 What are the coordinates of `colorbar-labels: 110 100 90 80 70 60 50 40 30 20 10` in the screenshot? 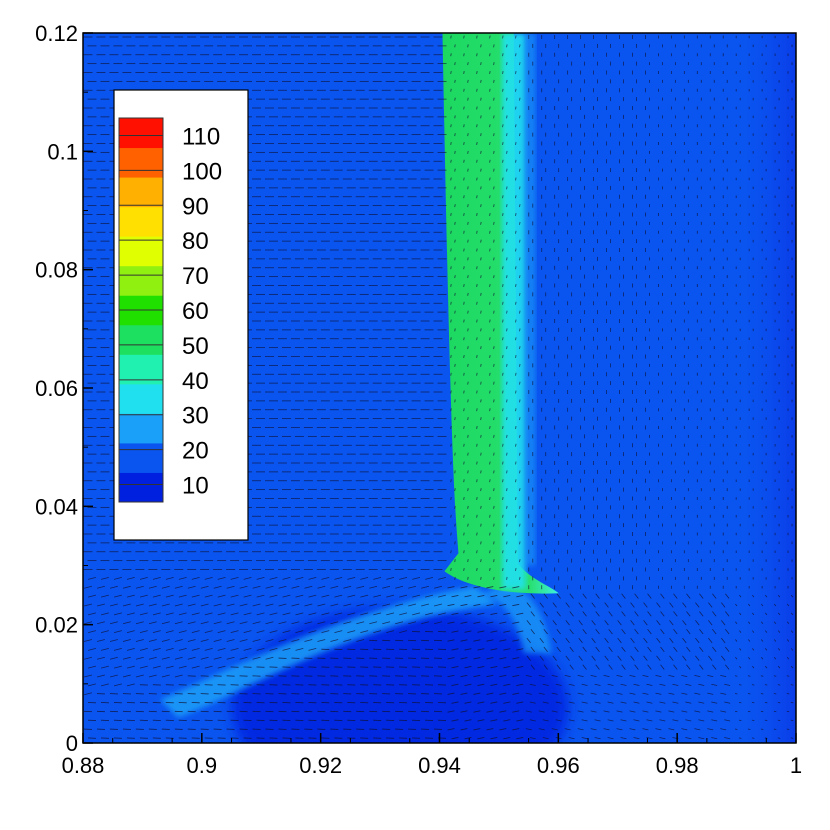 It's located at (202, 311).